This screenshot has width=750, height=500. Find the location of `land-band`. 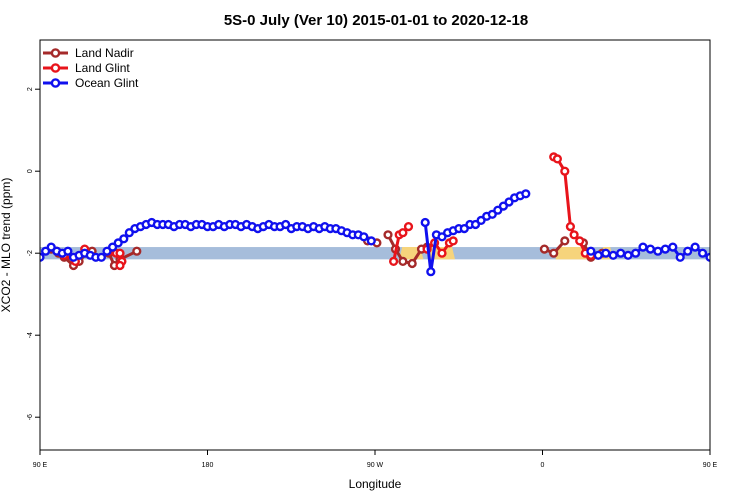

land-band is located at coordinates (571, 253).